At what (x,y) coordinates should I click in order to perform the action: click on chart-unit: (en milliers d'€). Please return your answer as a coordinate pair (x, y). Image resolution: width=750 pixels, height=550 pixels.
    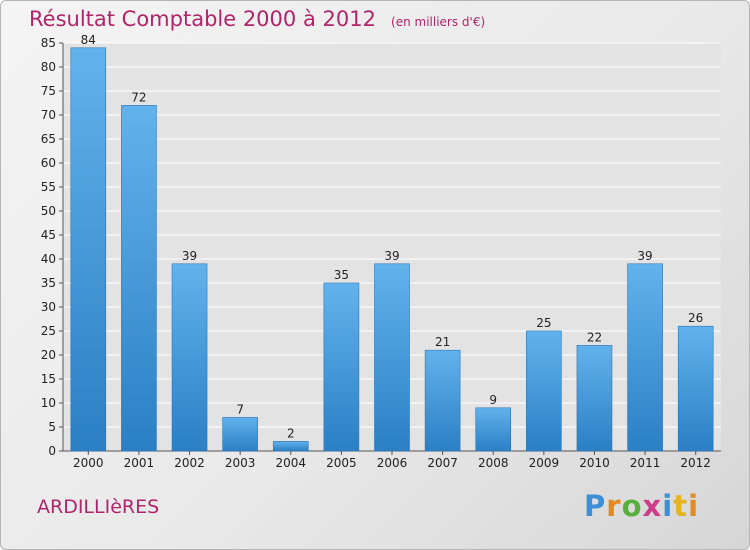
    Looking at the image, I should click on (438, 22).